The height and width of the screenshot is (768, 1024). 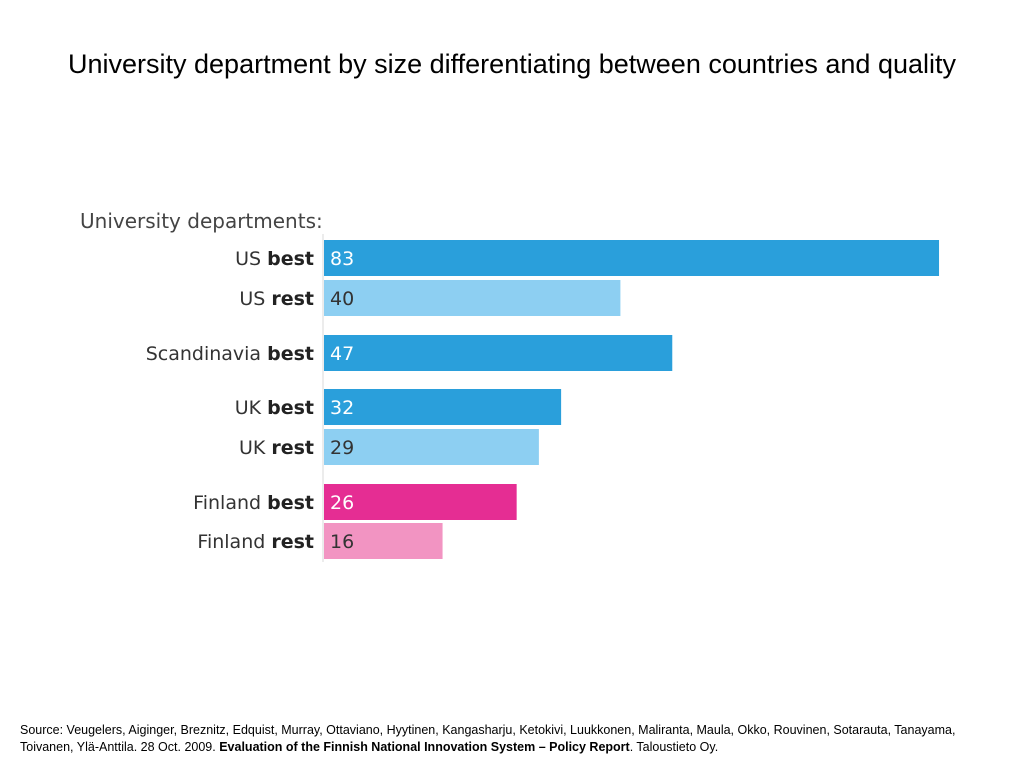 I want to click on category-label: US best, so click(x=274, y=259).